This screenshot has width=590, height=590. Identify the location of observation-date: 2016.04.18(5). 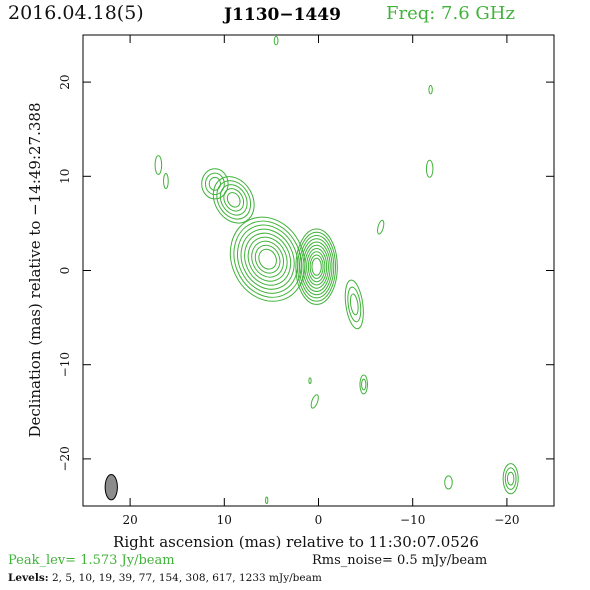
(76, 13).